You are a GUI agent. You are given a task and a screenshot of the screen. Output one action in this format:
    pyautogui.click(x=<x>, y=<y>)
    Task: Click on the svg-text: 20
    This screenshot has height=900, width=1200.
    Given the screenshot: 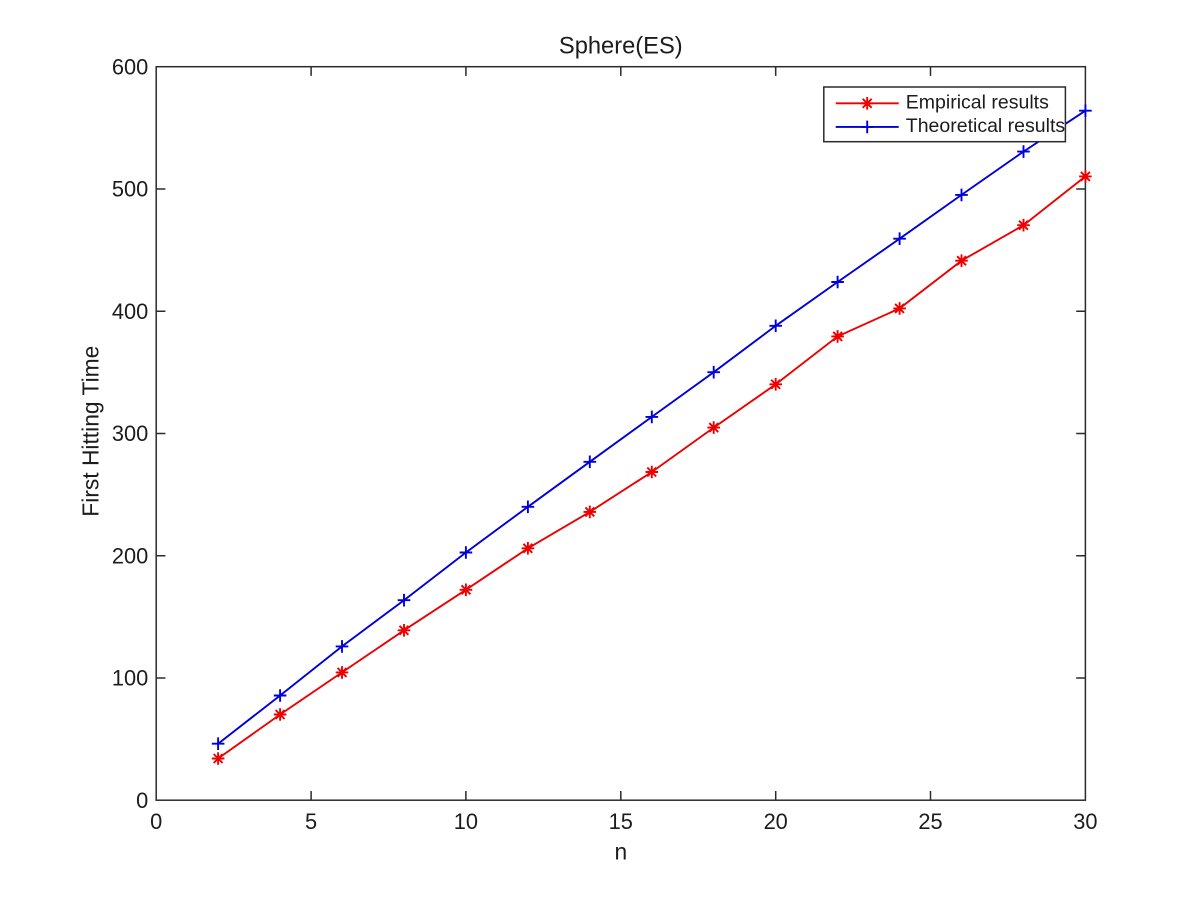 What is the action you would take?
    pyautogui.click(x=776, y=821)
    